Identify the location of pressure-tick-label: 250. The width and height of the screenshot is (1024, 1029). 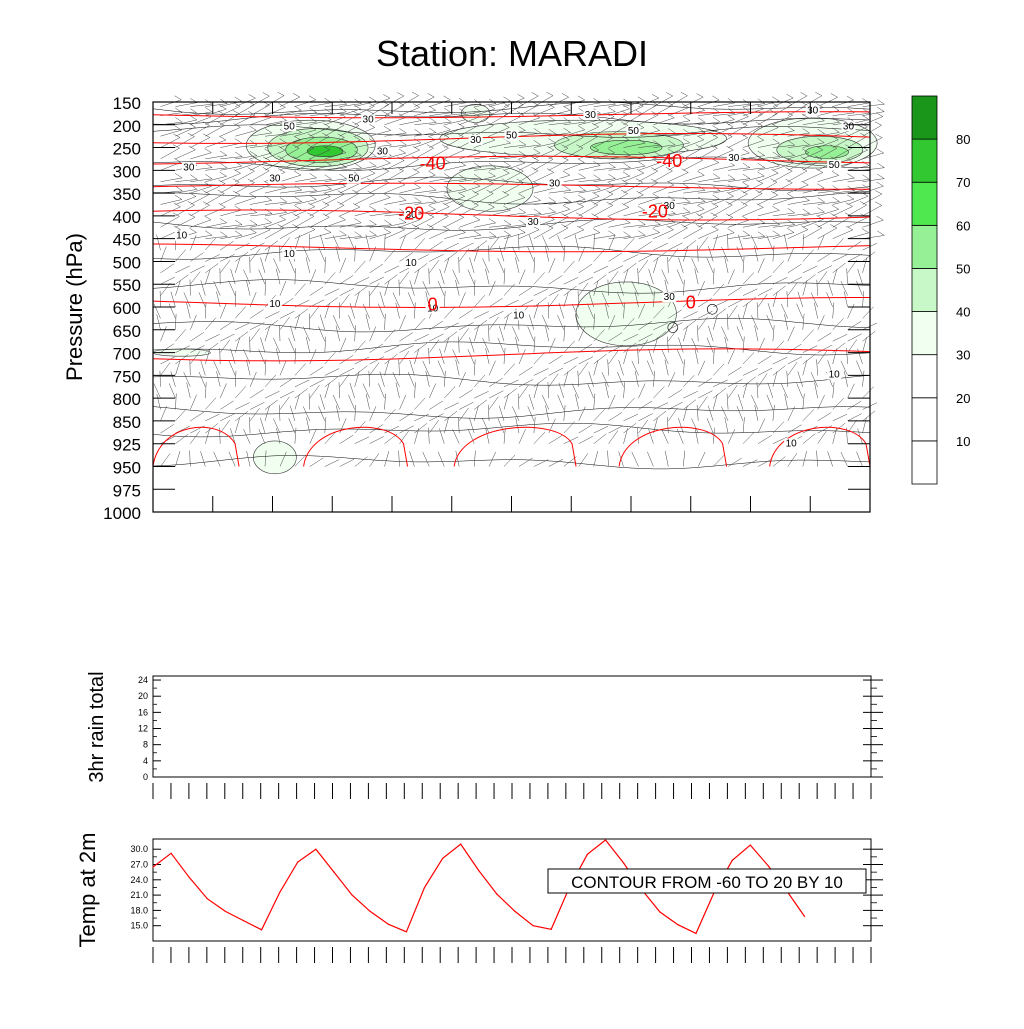
(127, 149).